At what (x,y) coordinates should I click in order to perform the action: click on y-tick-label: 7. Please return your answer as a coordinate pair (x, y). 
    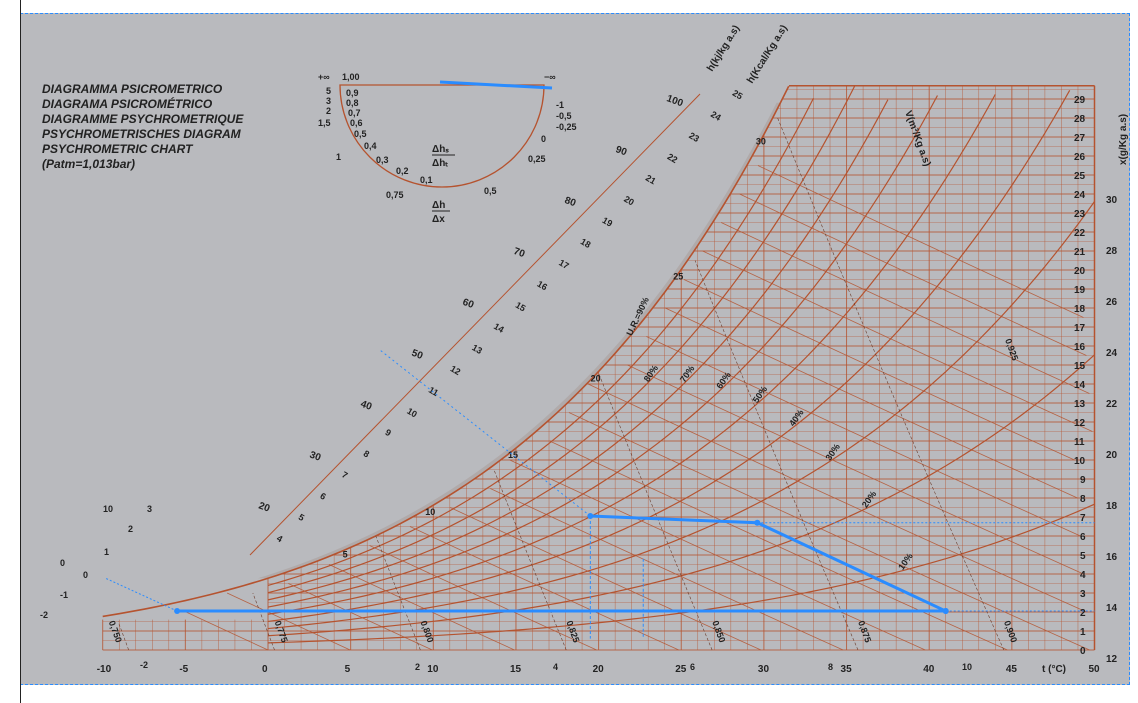
    Looking at the image, I should click on (1083, 518).